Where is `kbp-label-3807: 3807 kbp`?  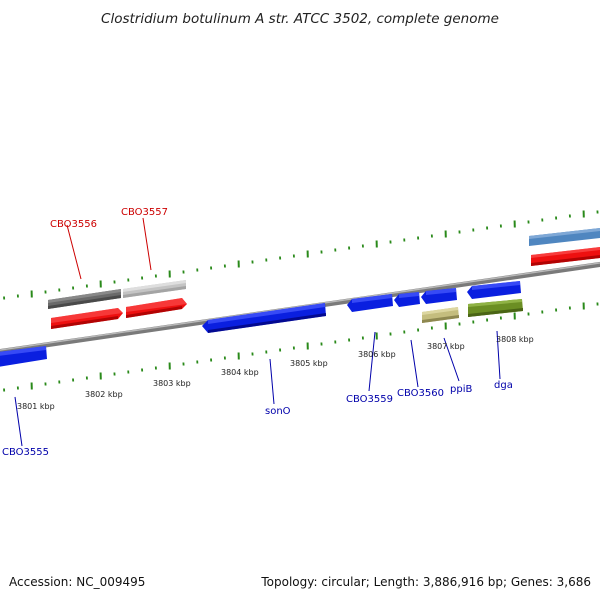
kbp-label-3807: 3807 kbp is located at coordinates (446, 346).